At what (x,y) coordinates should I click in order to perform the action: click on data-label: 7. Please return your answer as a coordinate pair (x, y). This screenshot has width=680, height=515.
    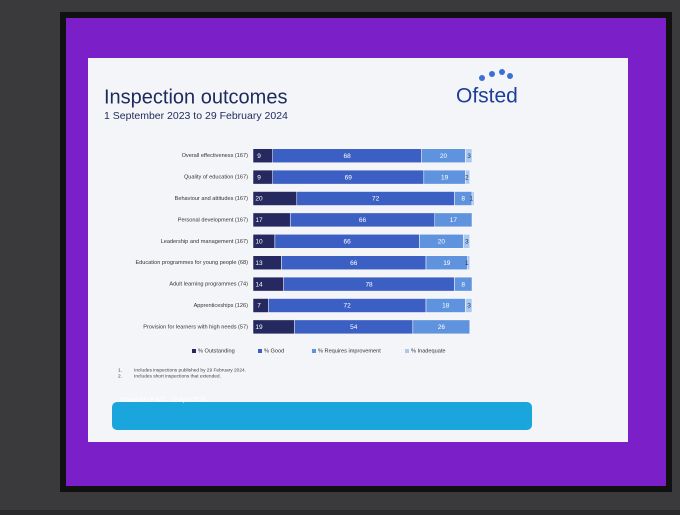
    Looking at the image, I should click on (259, 306).